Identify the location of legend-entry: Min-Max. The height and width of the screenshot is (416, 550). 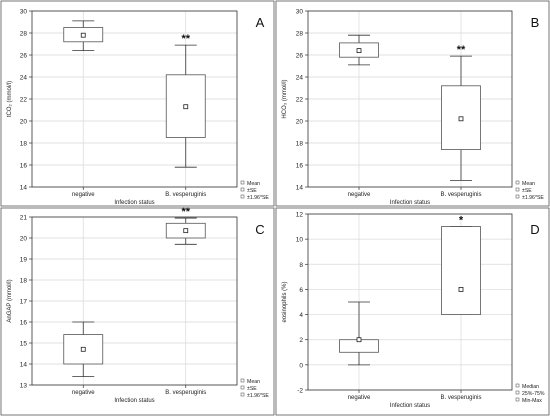
(532, 401).